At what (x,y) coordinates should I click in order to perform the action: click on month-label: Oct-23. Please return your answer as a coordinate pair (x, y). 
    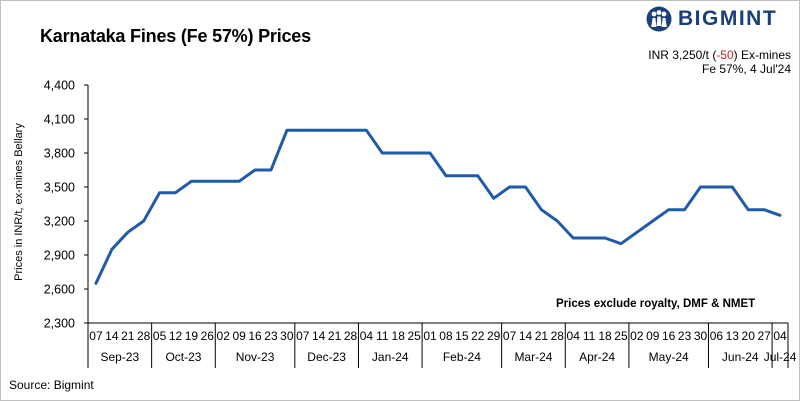
    Looking at the image, I should click on (183, 357).